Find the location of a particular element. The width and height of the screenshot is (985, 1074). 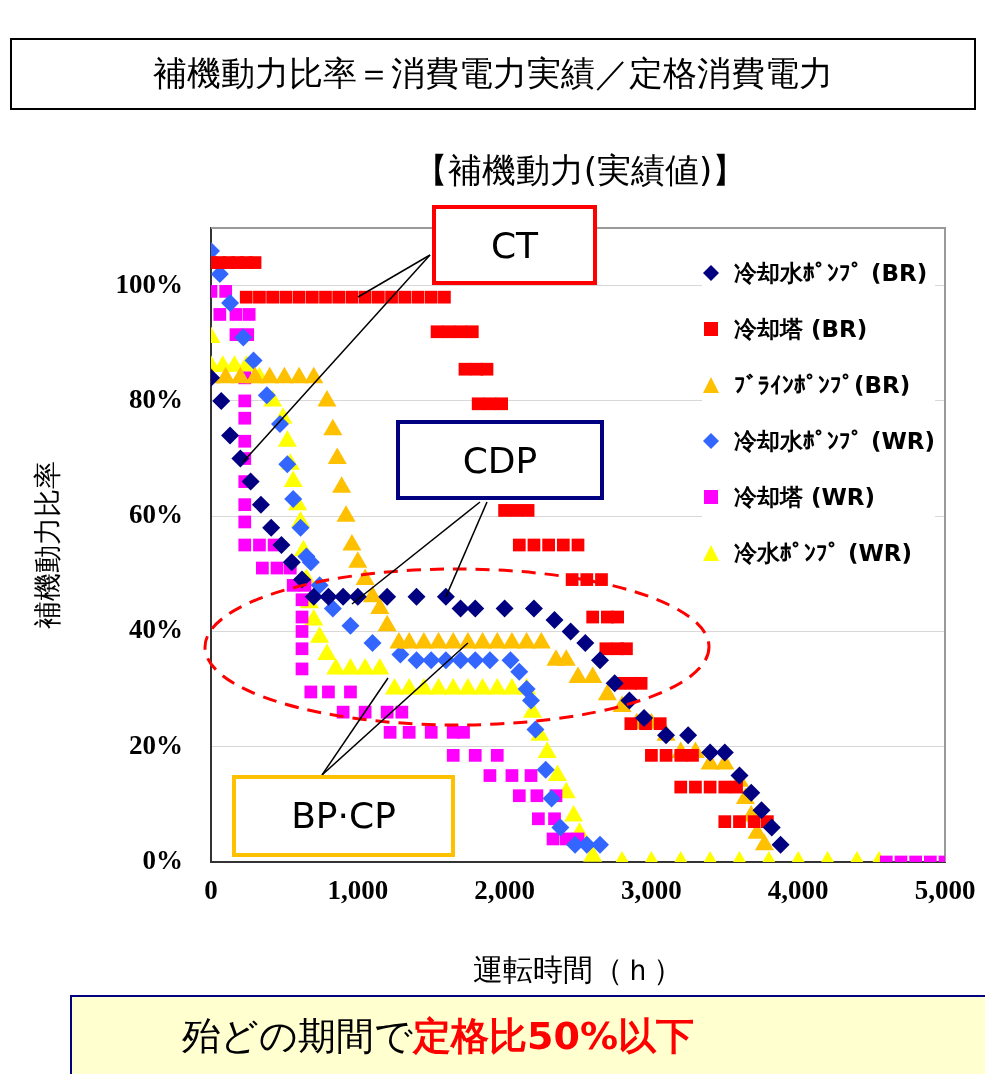

x-tick-label: 1,000 is located at coordinates (358, 890).